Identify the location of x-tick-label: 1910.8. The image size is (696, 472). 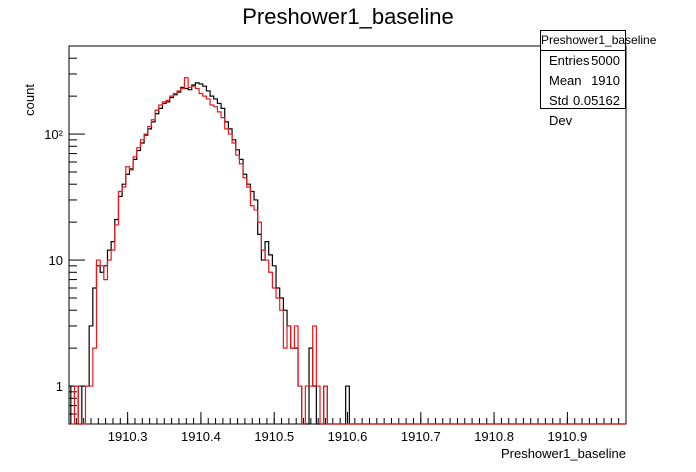
(494, 436).